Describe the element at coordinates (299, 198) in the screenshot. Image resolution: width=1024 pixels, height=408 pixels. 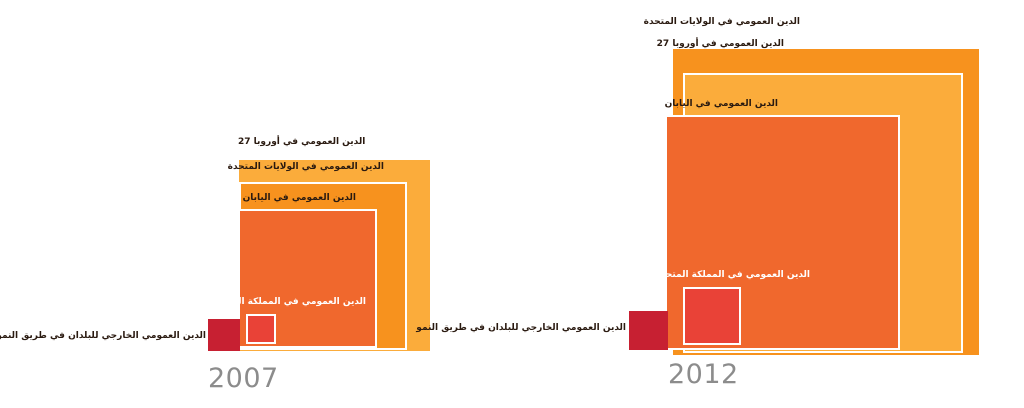
I see `label-2007-japan: الدين العمومي في اليابان` at that location.